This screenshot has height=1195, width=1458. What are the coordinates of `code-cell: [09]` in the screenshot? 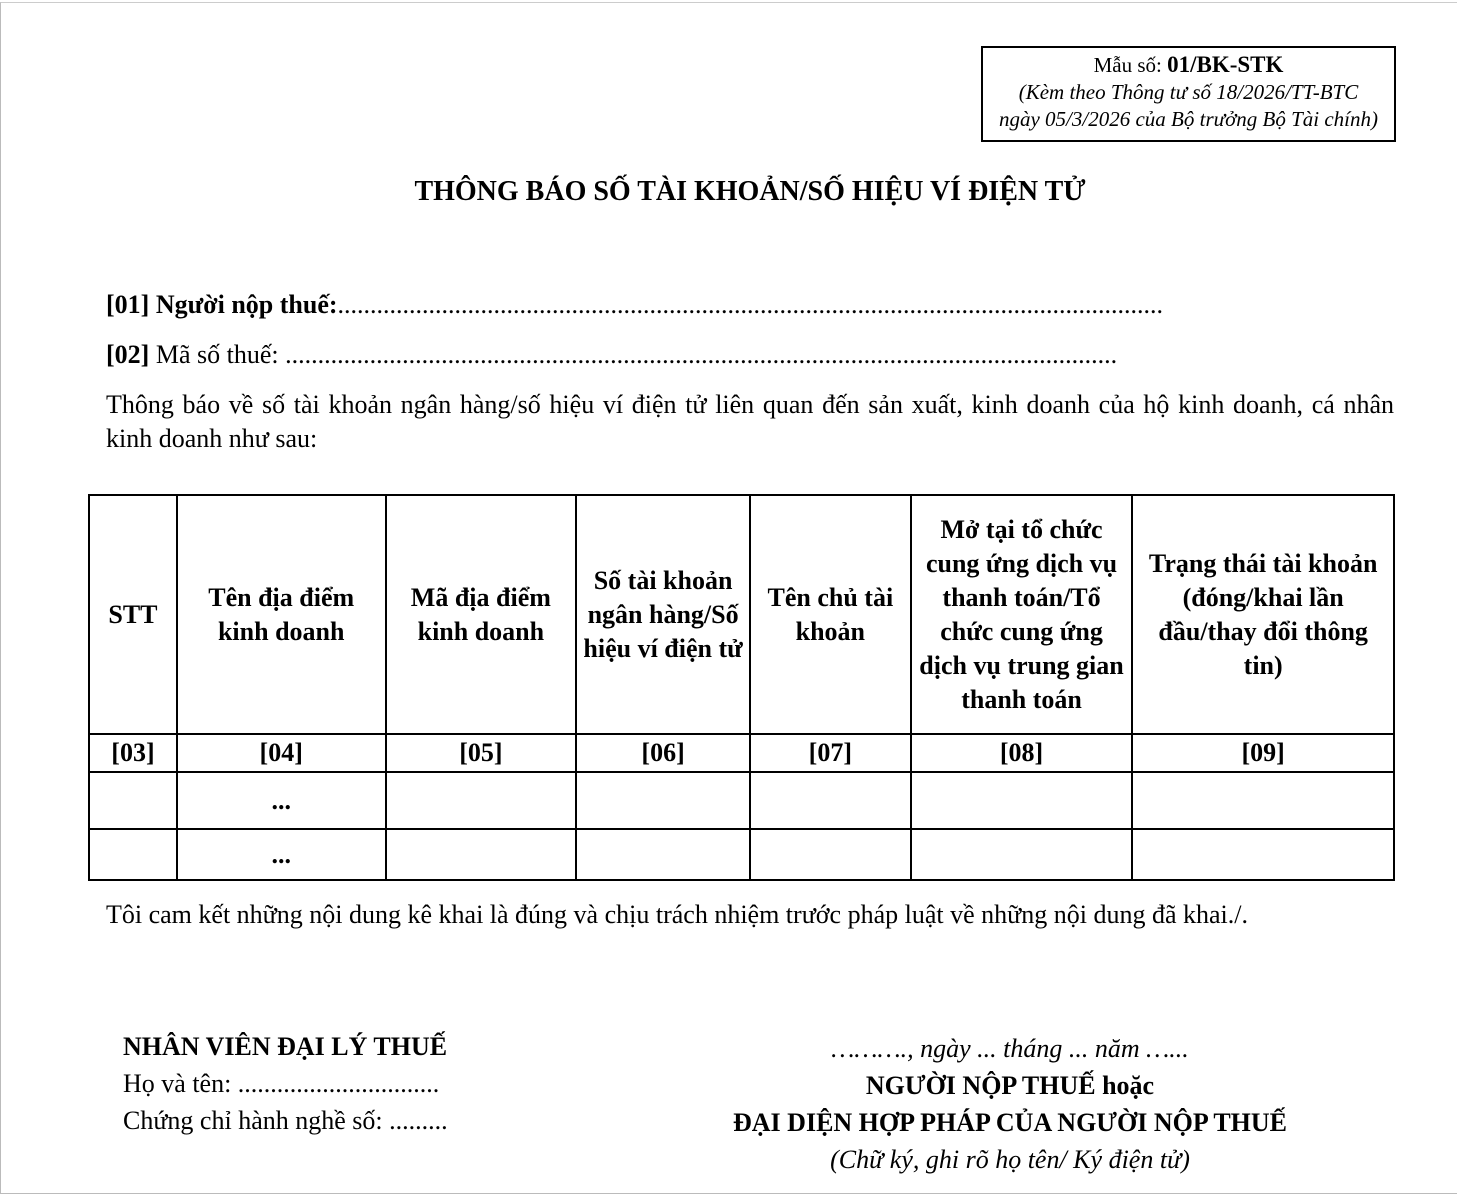 It's located at (1263, 753).